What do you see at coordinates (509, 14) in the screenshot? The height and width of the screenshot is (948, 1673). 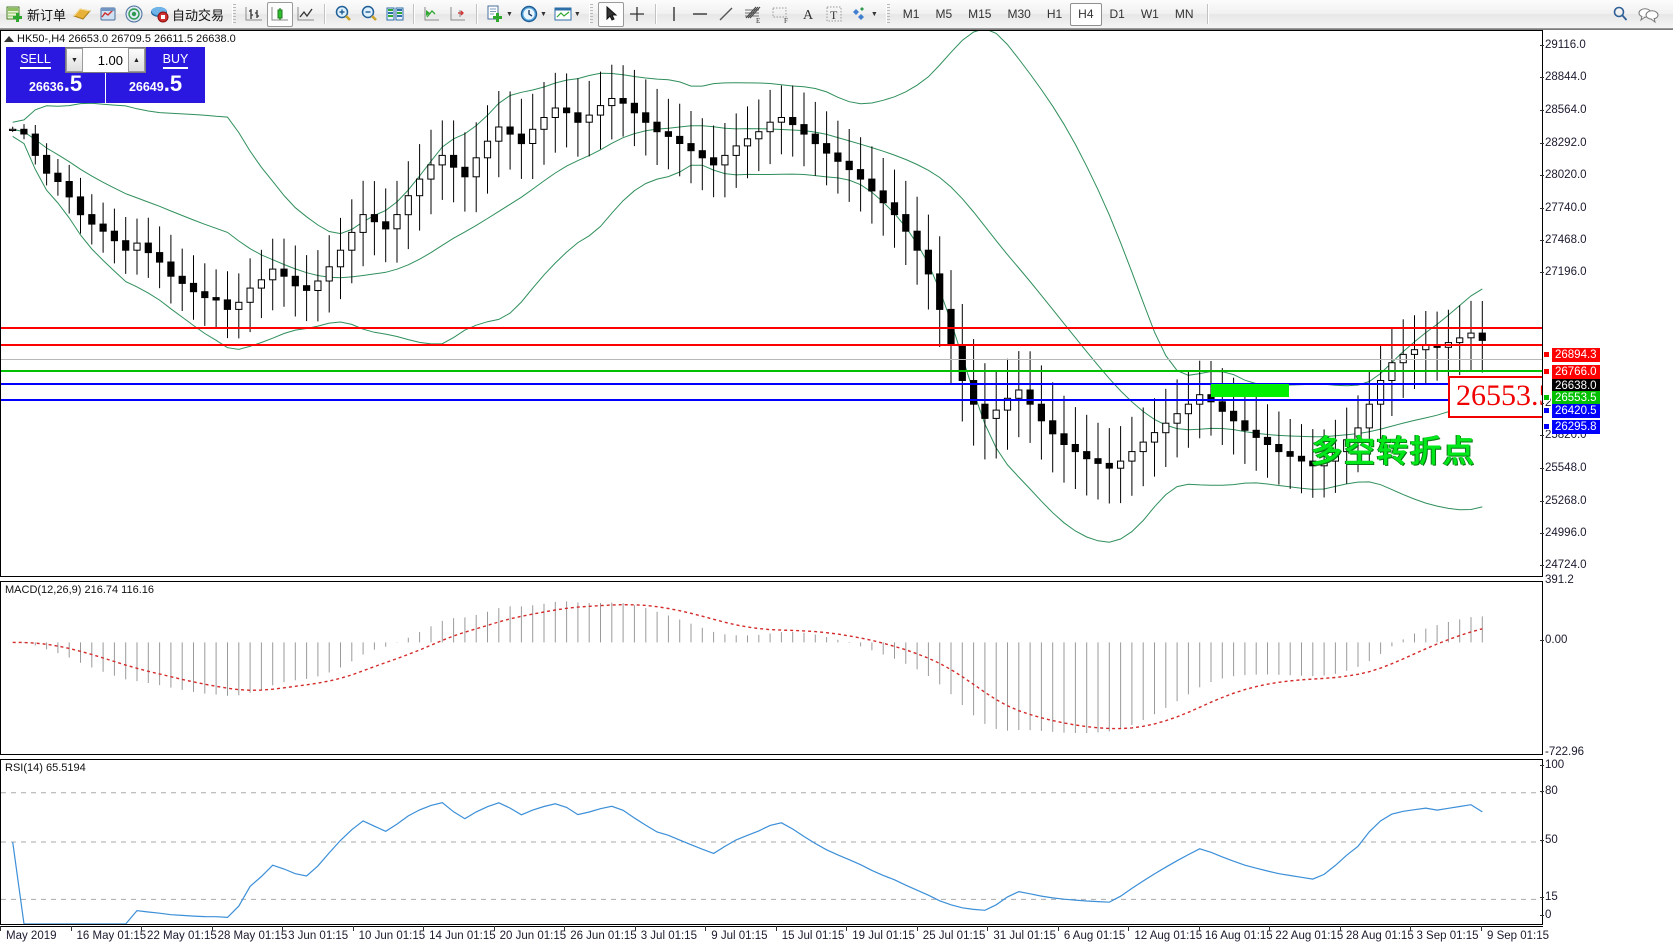 I see `indicators-caret-icon: ▼` at bounding box center [509, 14].